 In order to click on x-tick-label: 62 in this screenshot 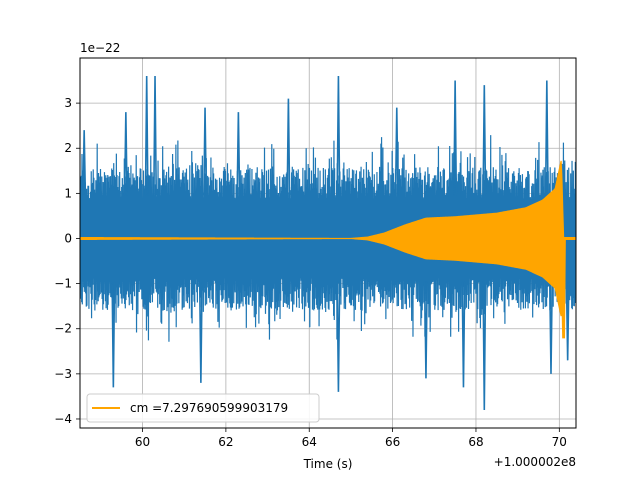, I will do `click(225, 442)`.